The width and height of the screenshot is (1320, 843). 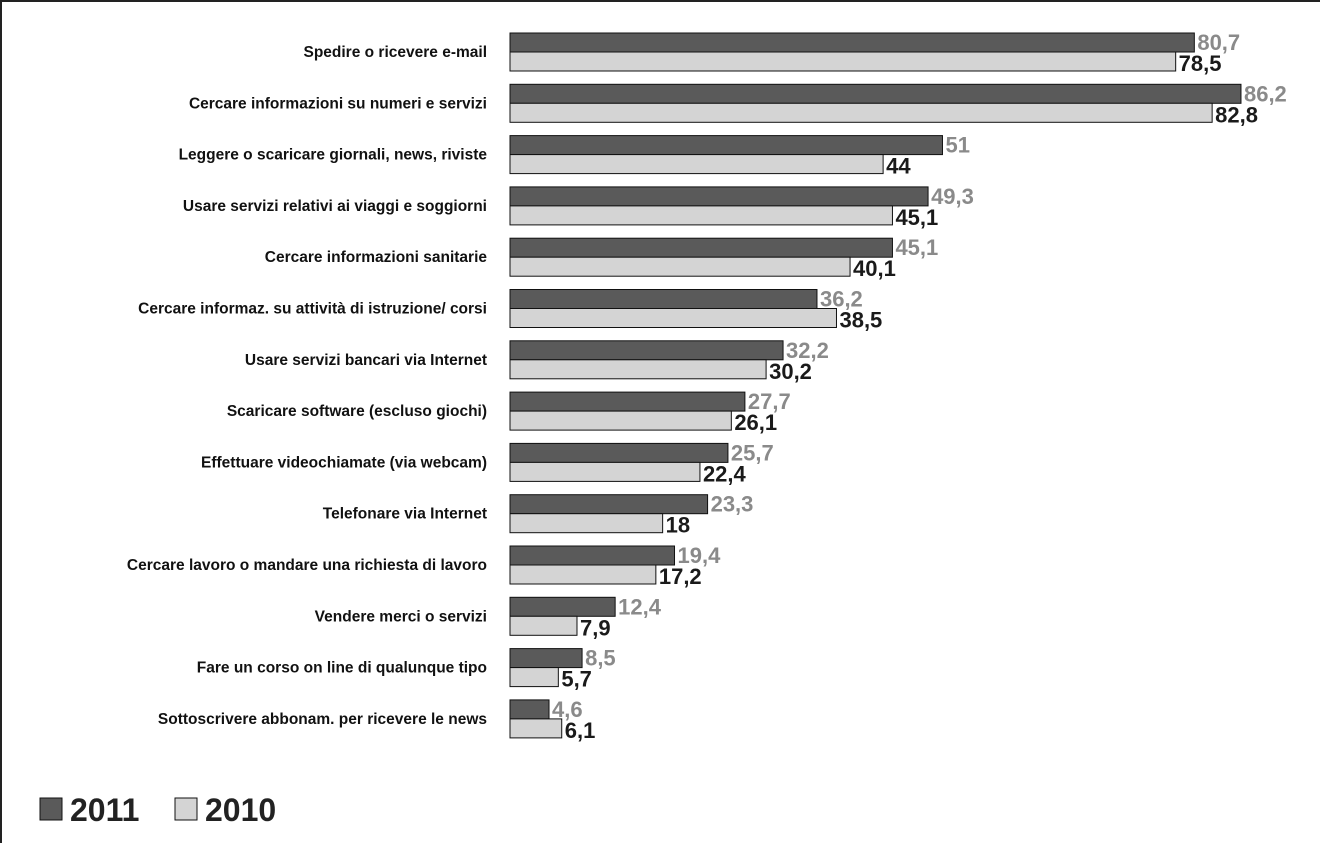 I want to click on data-label-2011: 27,7, so click(x=769, y=401).